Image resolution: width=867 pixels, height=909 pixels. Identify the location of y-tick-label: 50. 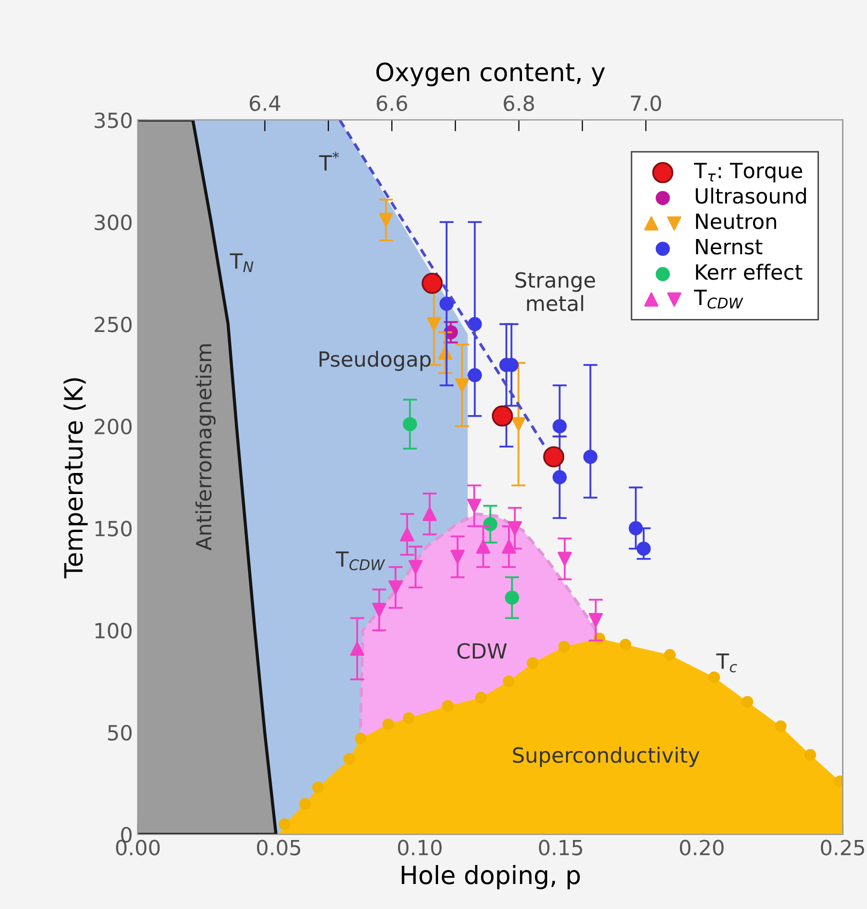
(120, 732).